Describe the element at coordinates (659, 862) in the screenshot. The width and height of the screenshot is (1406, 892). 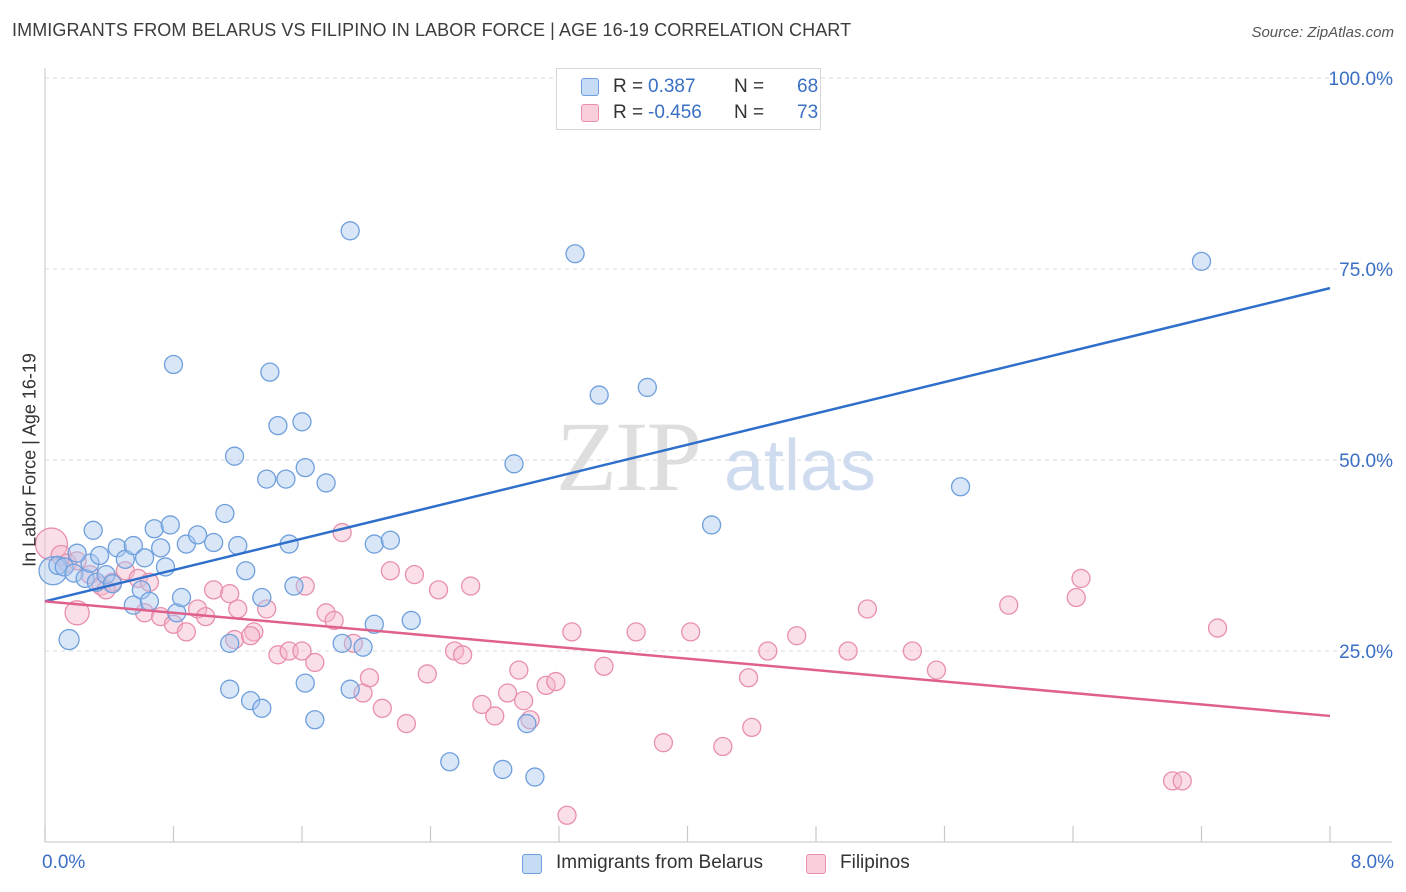
I see `legend-label-belarus: Immigrants from Belarus` at that location.